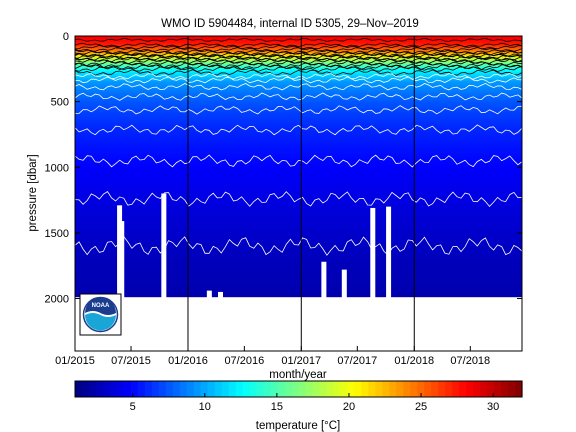  I want to click on logo-lower-half, so click(100, 322).